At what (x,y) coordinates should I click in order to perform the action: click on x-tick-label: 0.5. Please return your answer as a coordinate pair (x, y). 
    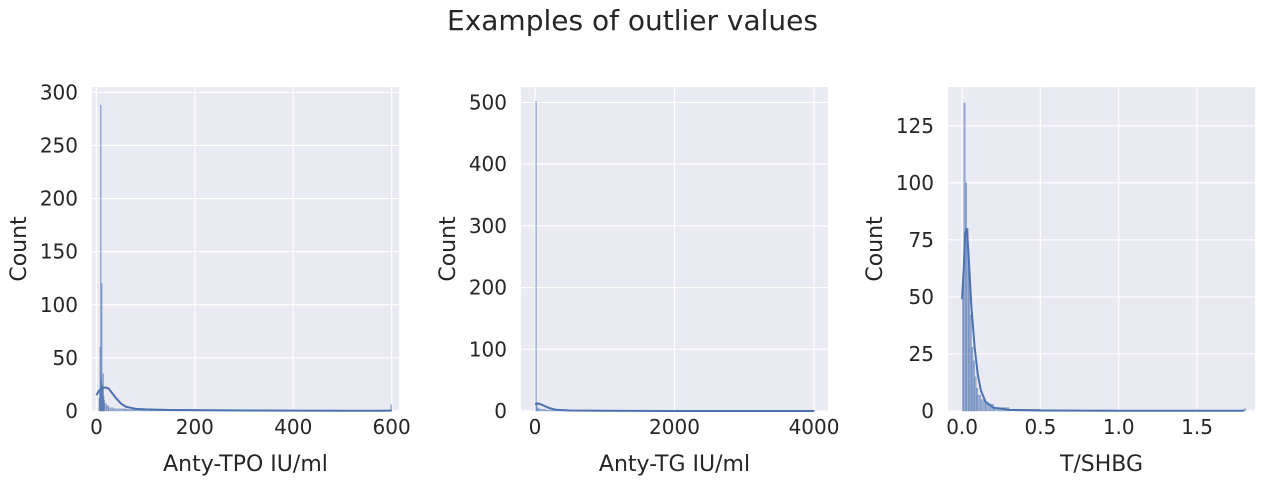
    Looking at the image, I should click on (1041, 427).